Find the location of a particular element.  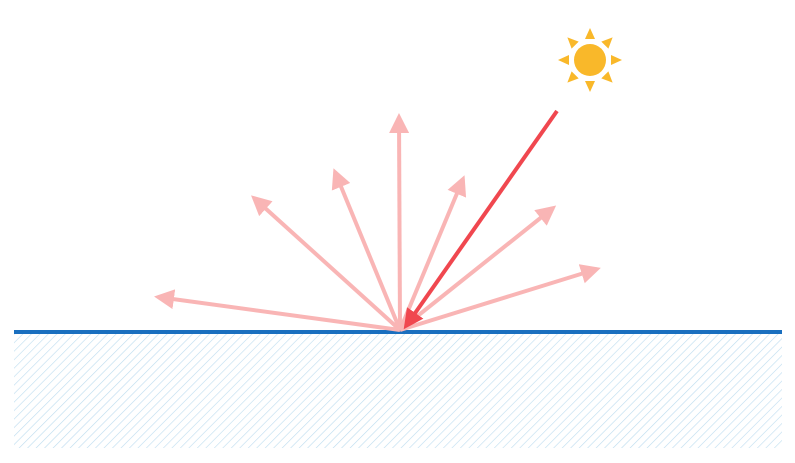

sun is located at coordinates (590, 60).